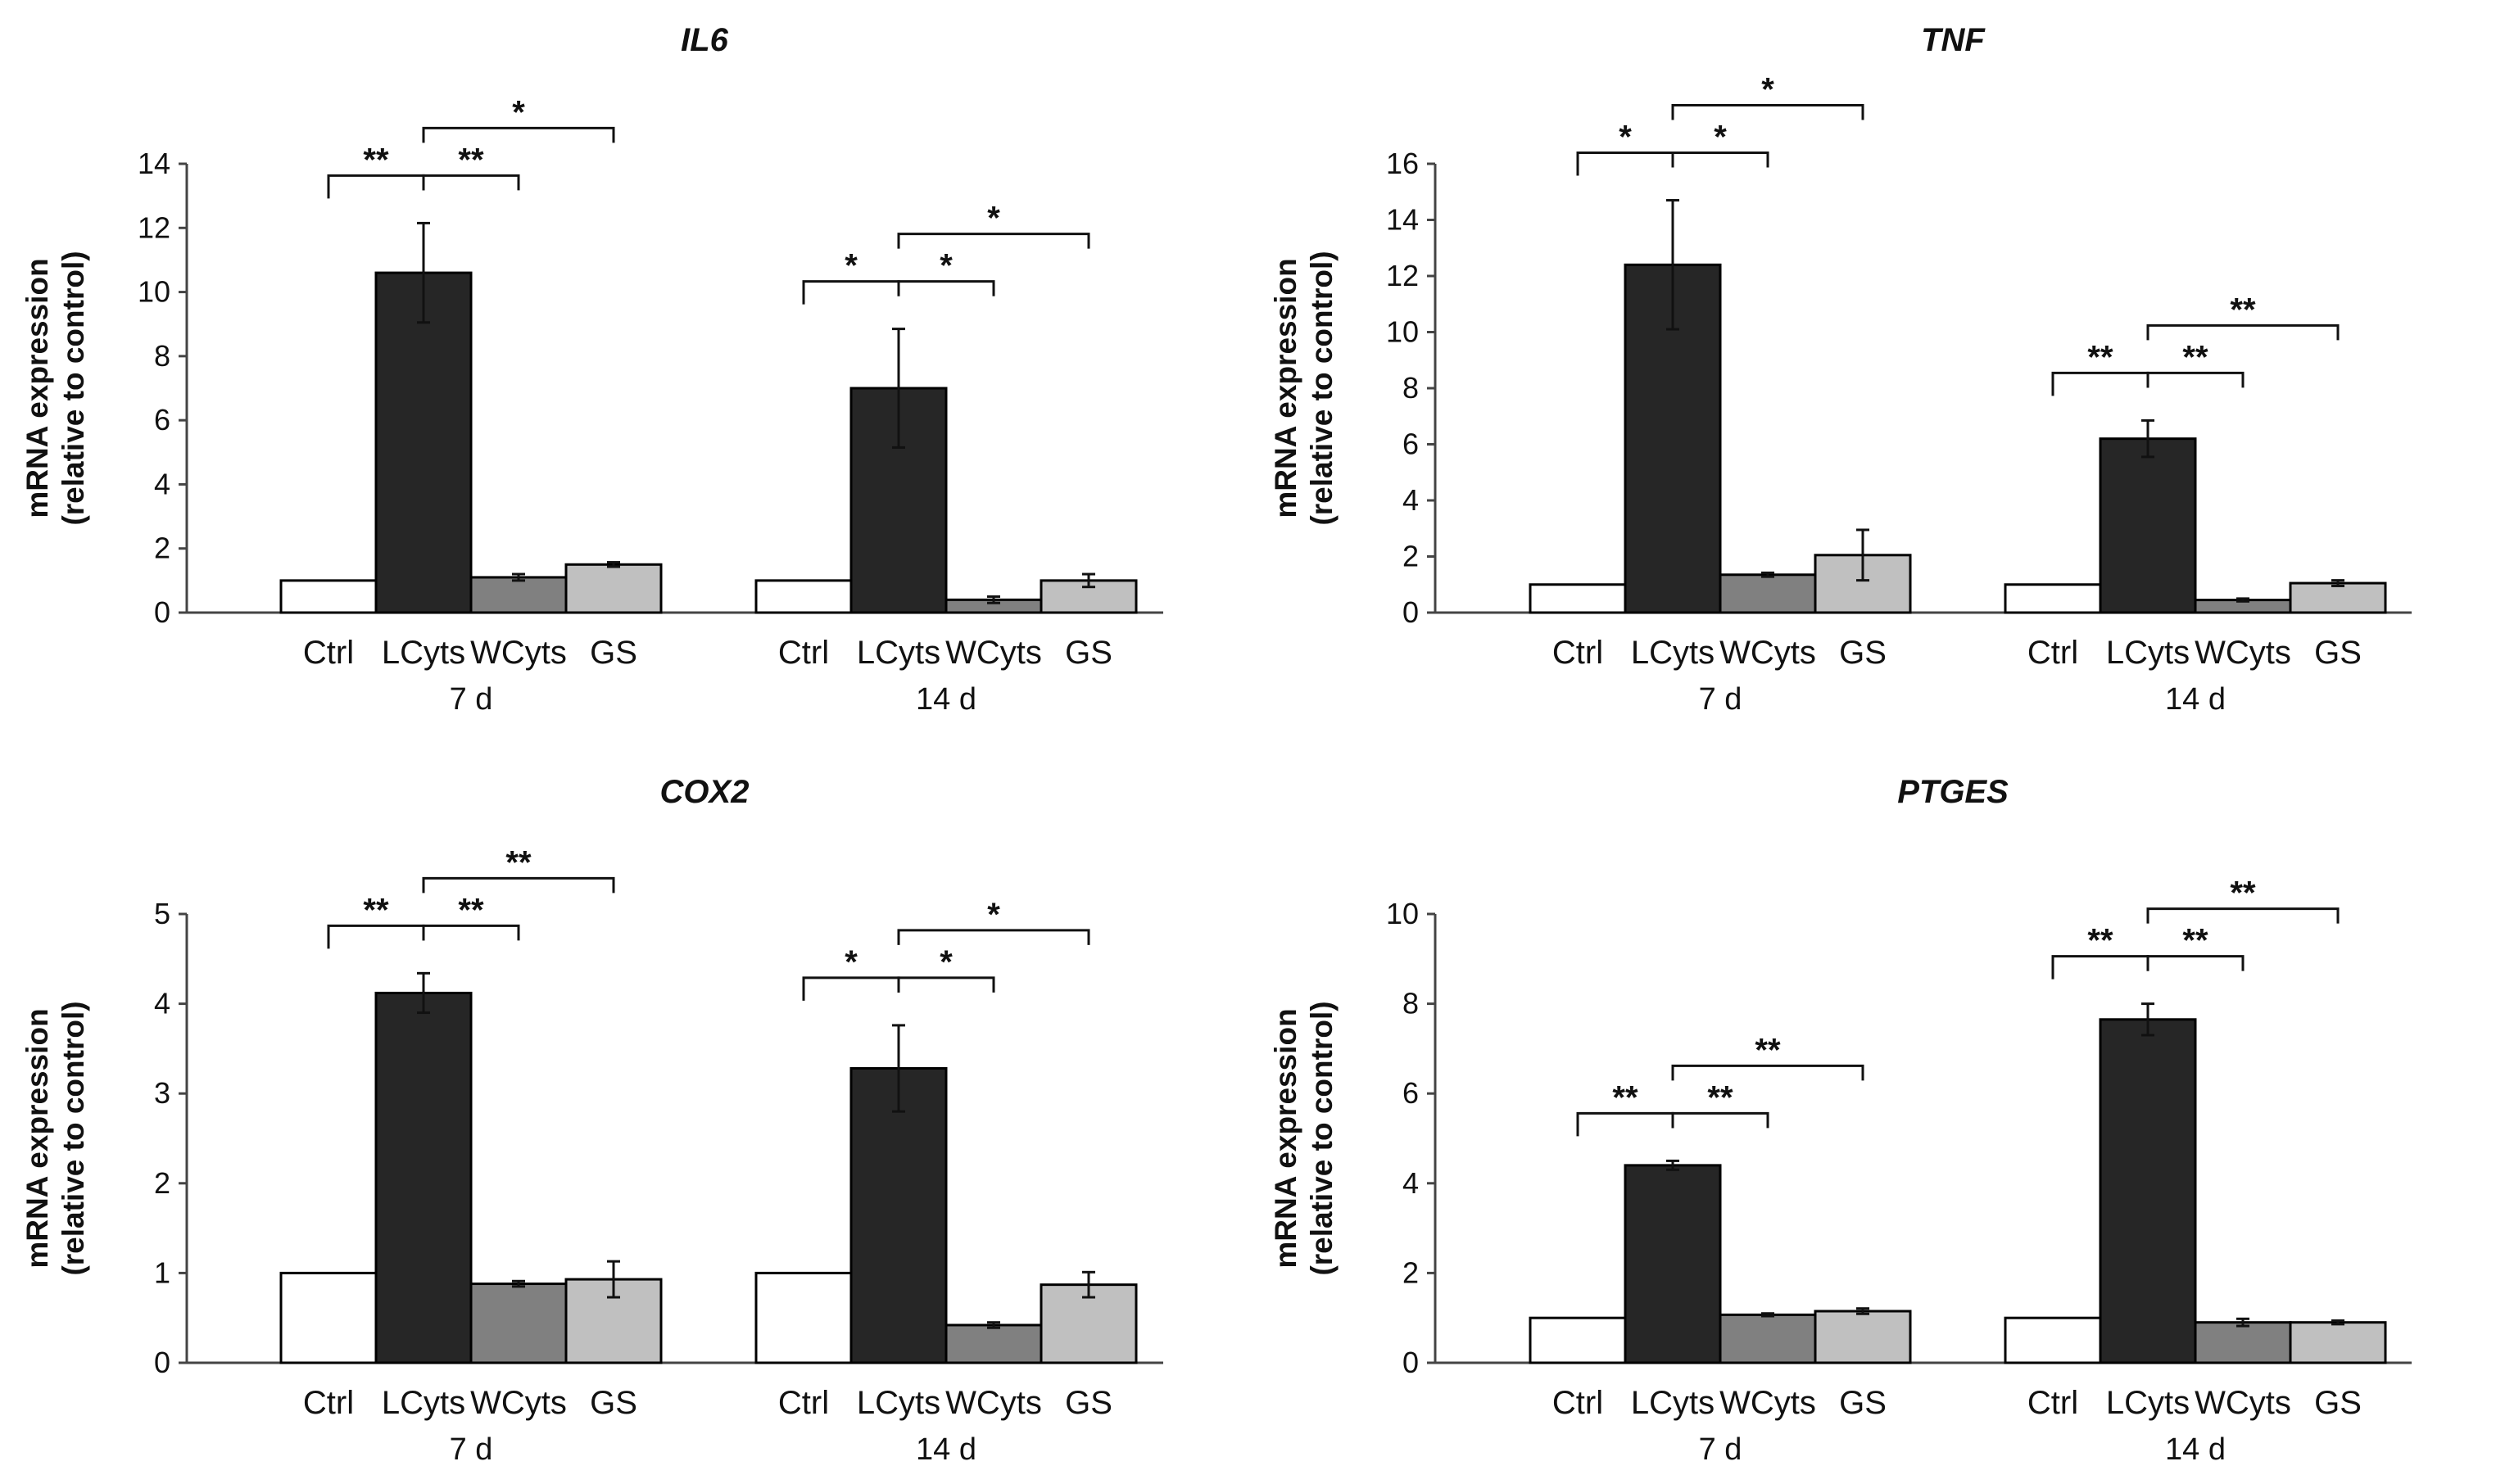  Describe the element at coordinates (1410, 1183) in the screenshot. I see `y-tick-label: 4` at that location.